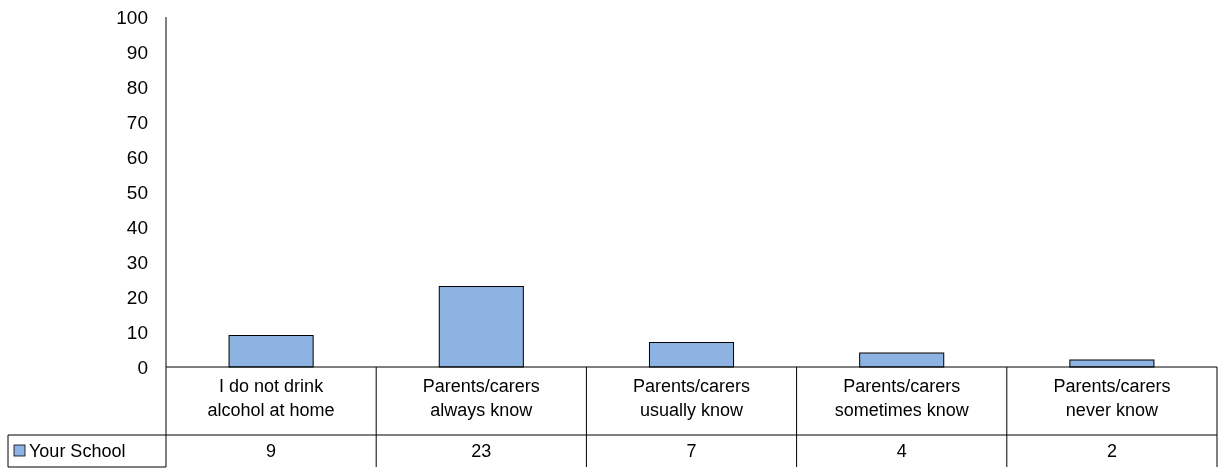  What do you see at coordinates (271, 398) in the screenshot?
I see `x-tick-label: I do not drink alcohol at home` at bounding box center [271, 398].